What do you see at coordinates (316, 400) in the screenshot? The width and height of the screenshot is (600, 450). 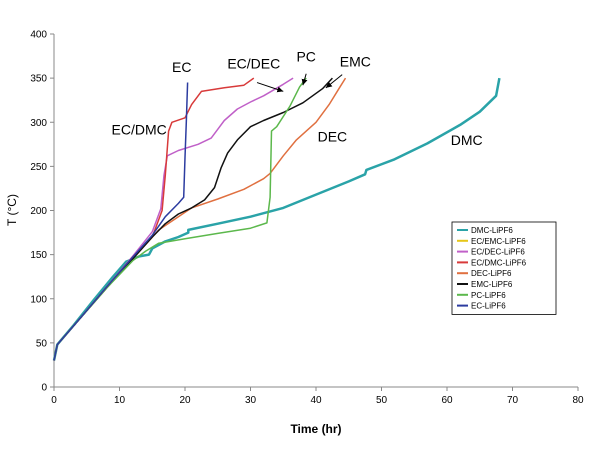 I see `x-tick-label: 40` at bounding box center [316, 400].